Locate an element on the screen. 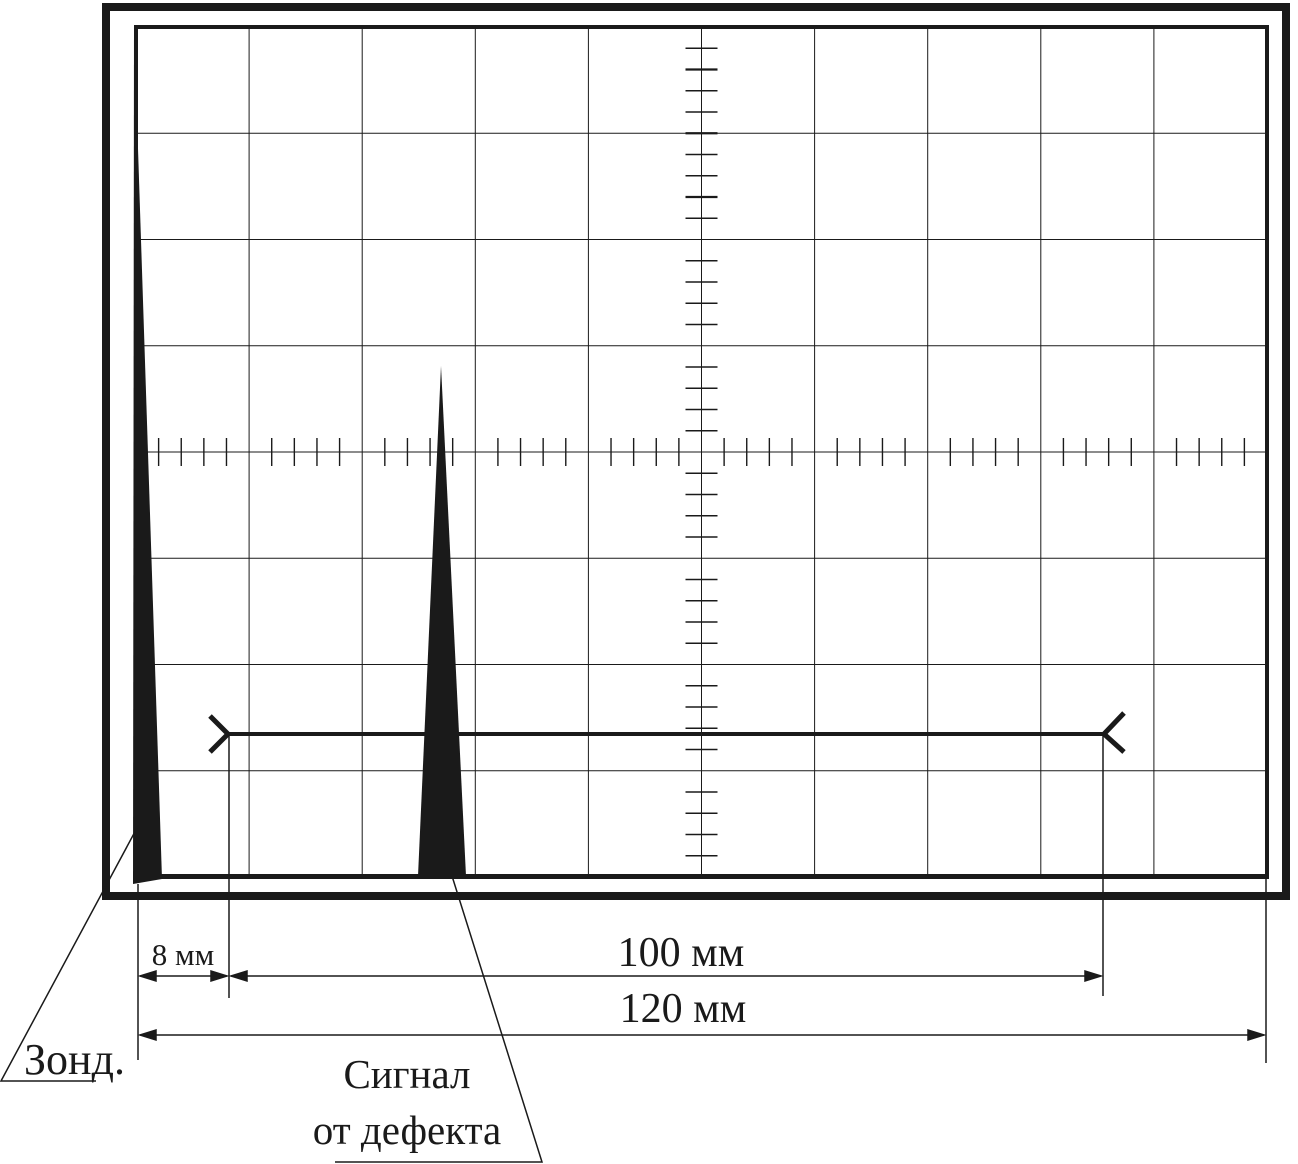 The image size is (1298, 1164). gate-strobe is located at coordinates (667, 732).